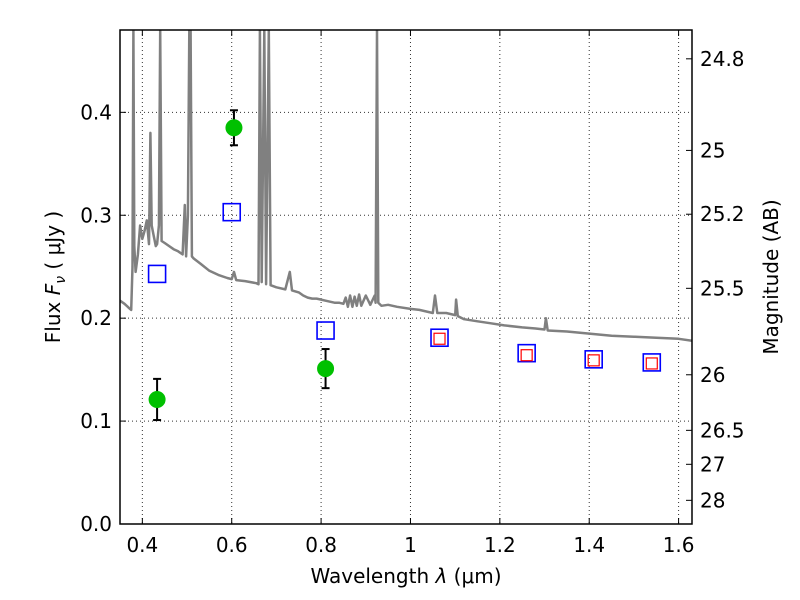  Describe the element at coordinates (96, 524) in the screenshot. I see `y-tick-label: 0.0` at that location.